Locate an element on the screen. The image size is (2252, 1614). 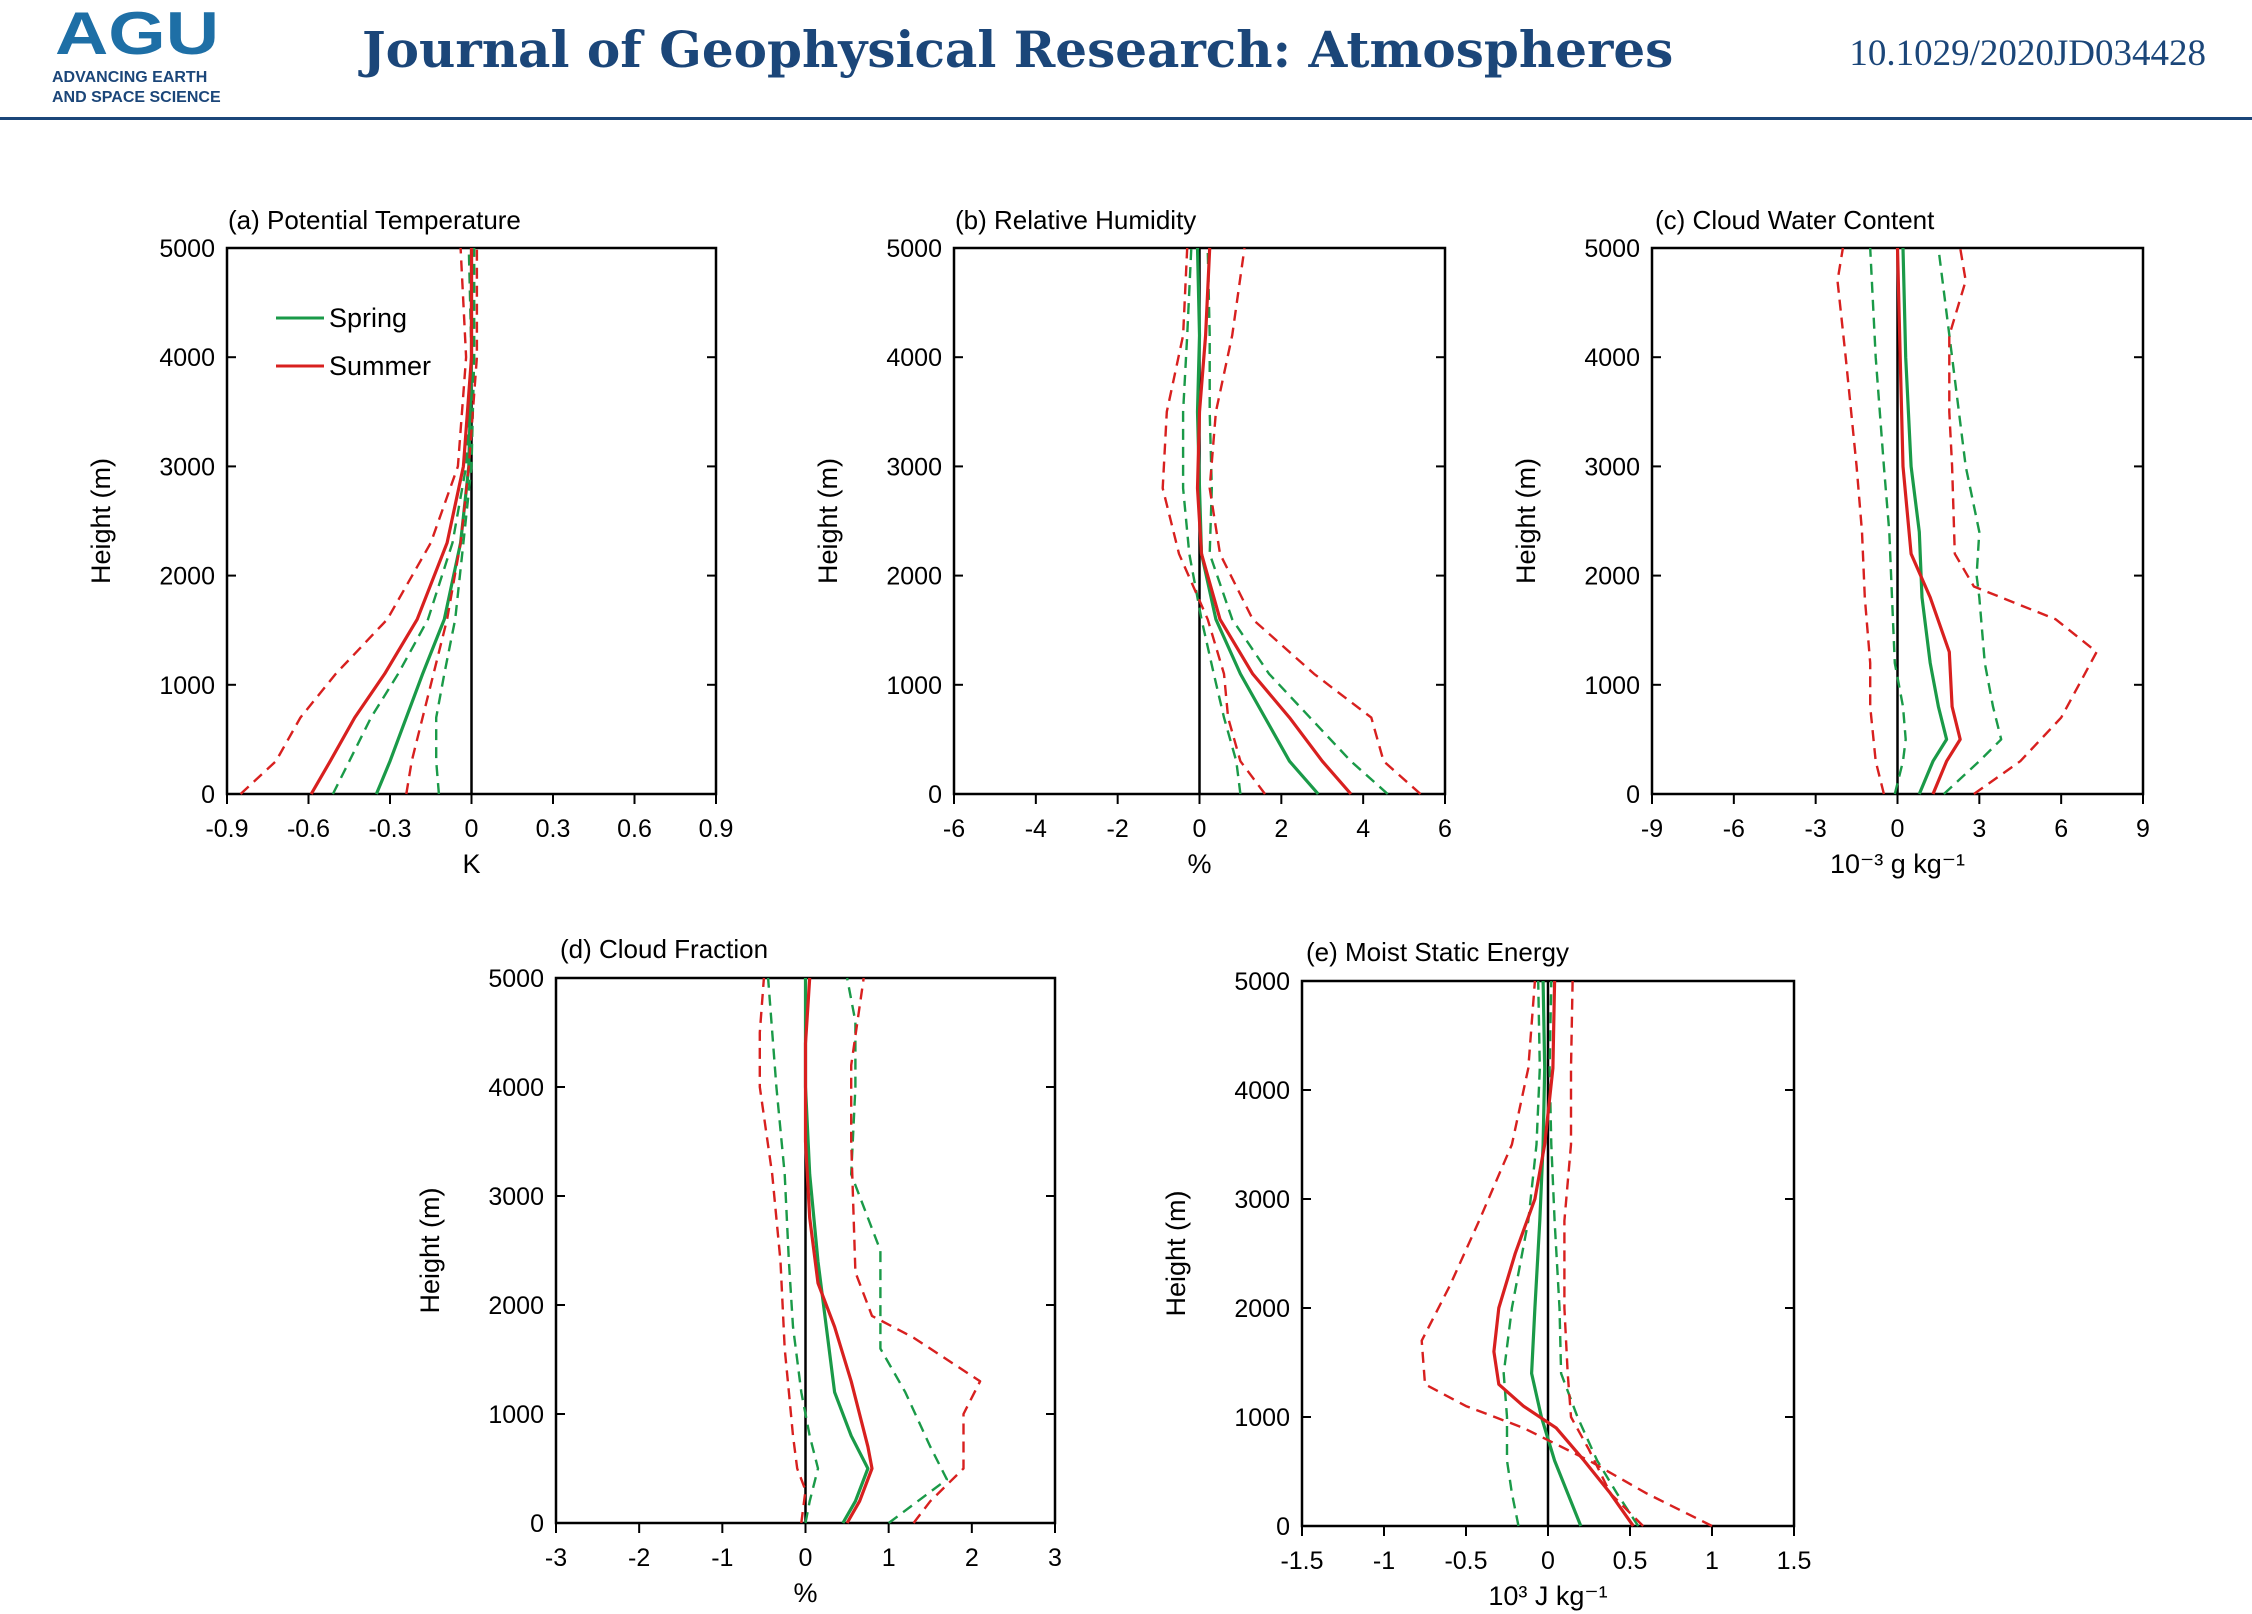
x-tick-label: -3 is located at coordinates (1816, 829).